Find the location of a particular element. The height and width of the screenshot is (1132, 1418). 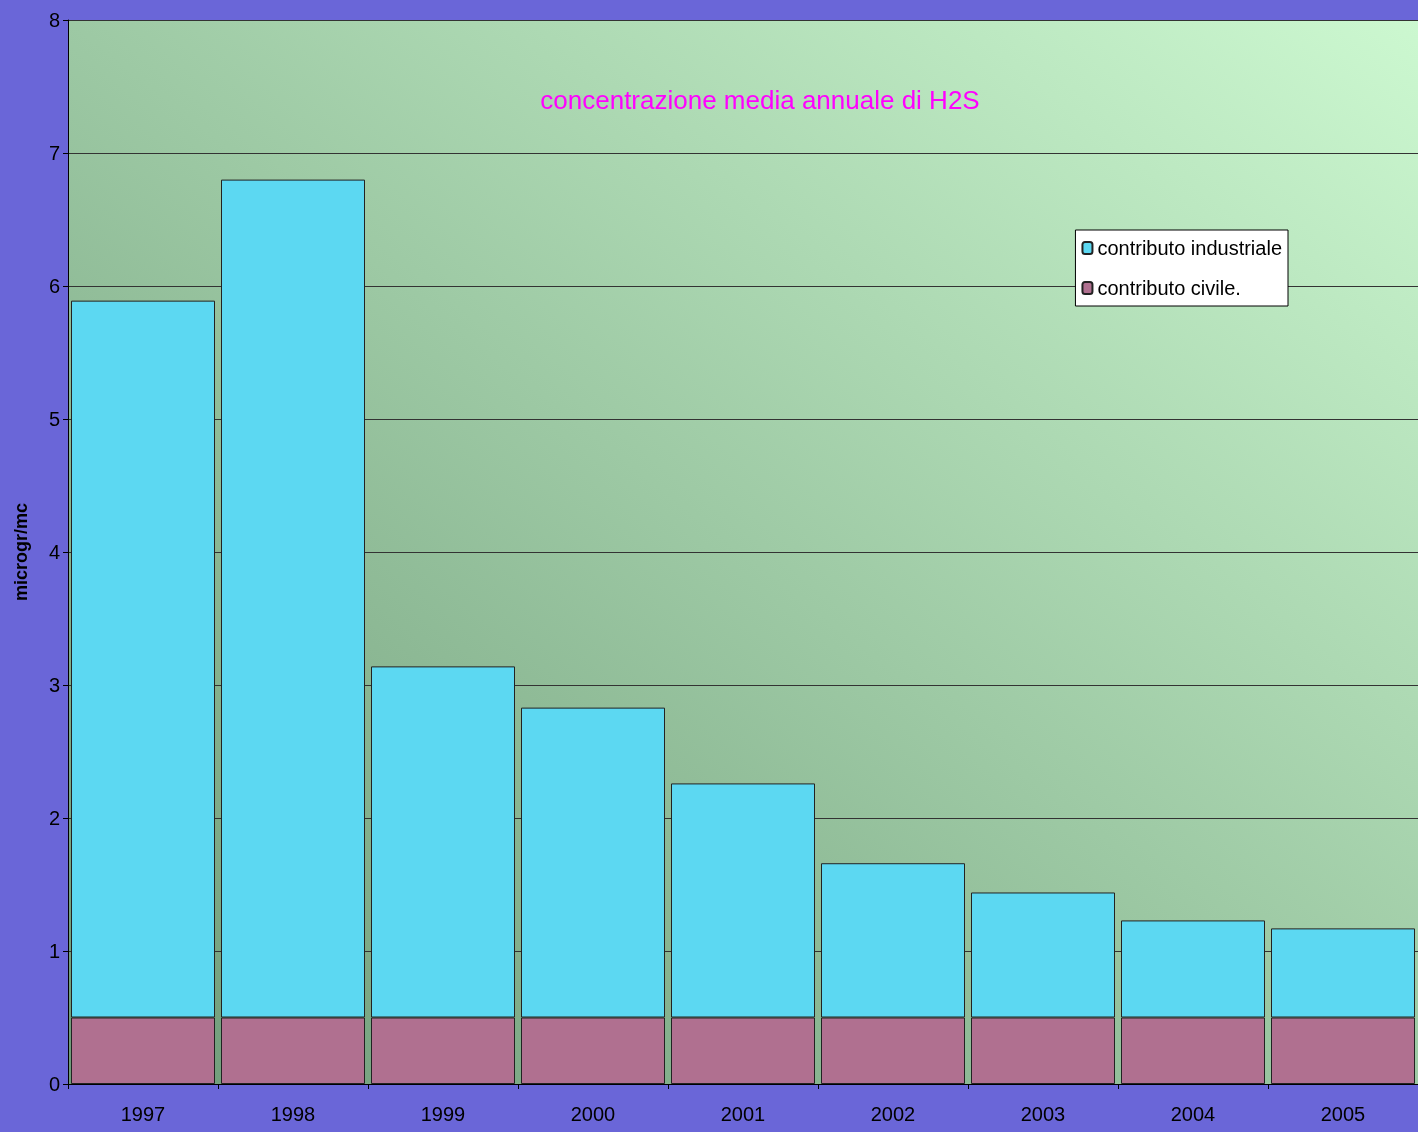

legend-label: contributo industriale is located at coordinates (1190, 248).